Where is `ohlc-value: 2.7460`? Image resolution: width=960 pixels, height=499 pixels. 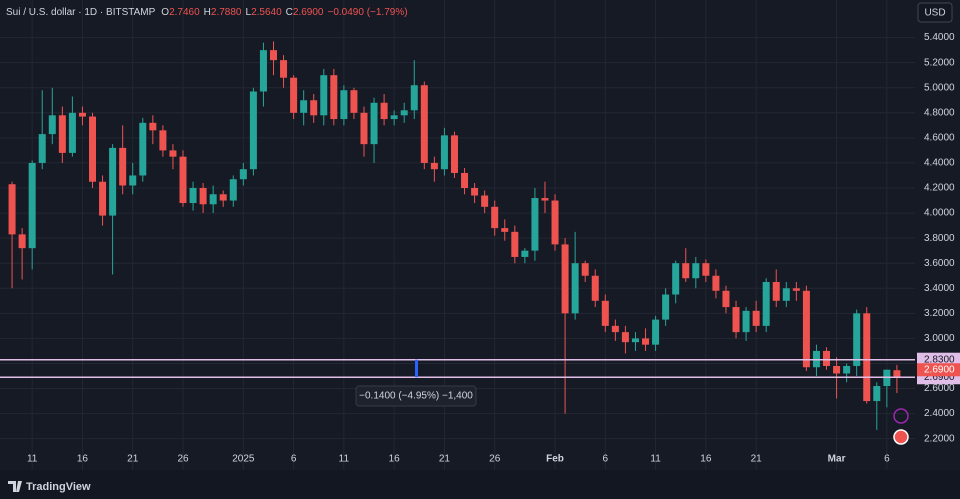 ohlc-value: 2.7460 is located at coordinates (184, 12).